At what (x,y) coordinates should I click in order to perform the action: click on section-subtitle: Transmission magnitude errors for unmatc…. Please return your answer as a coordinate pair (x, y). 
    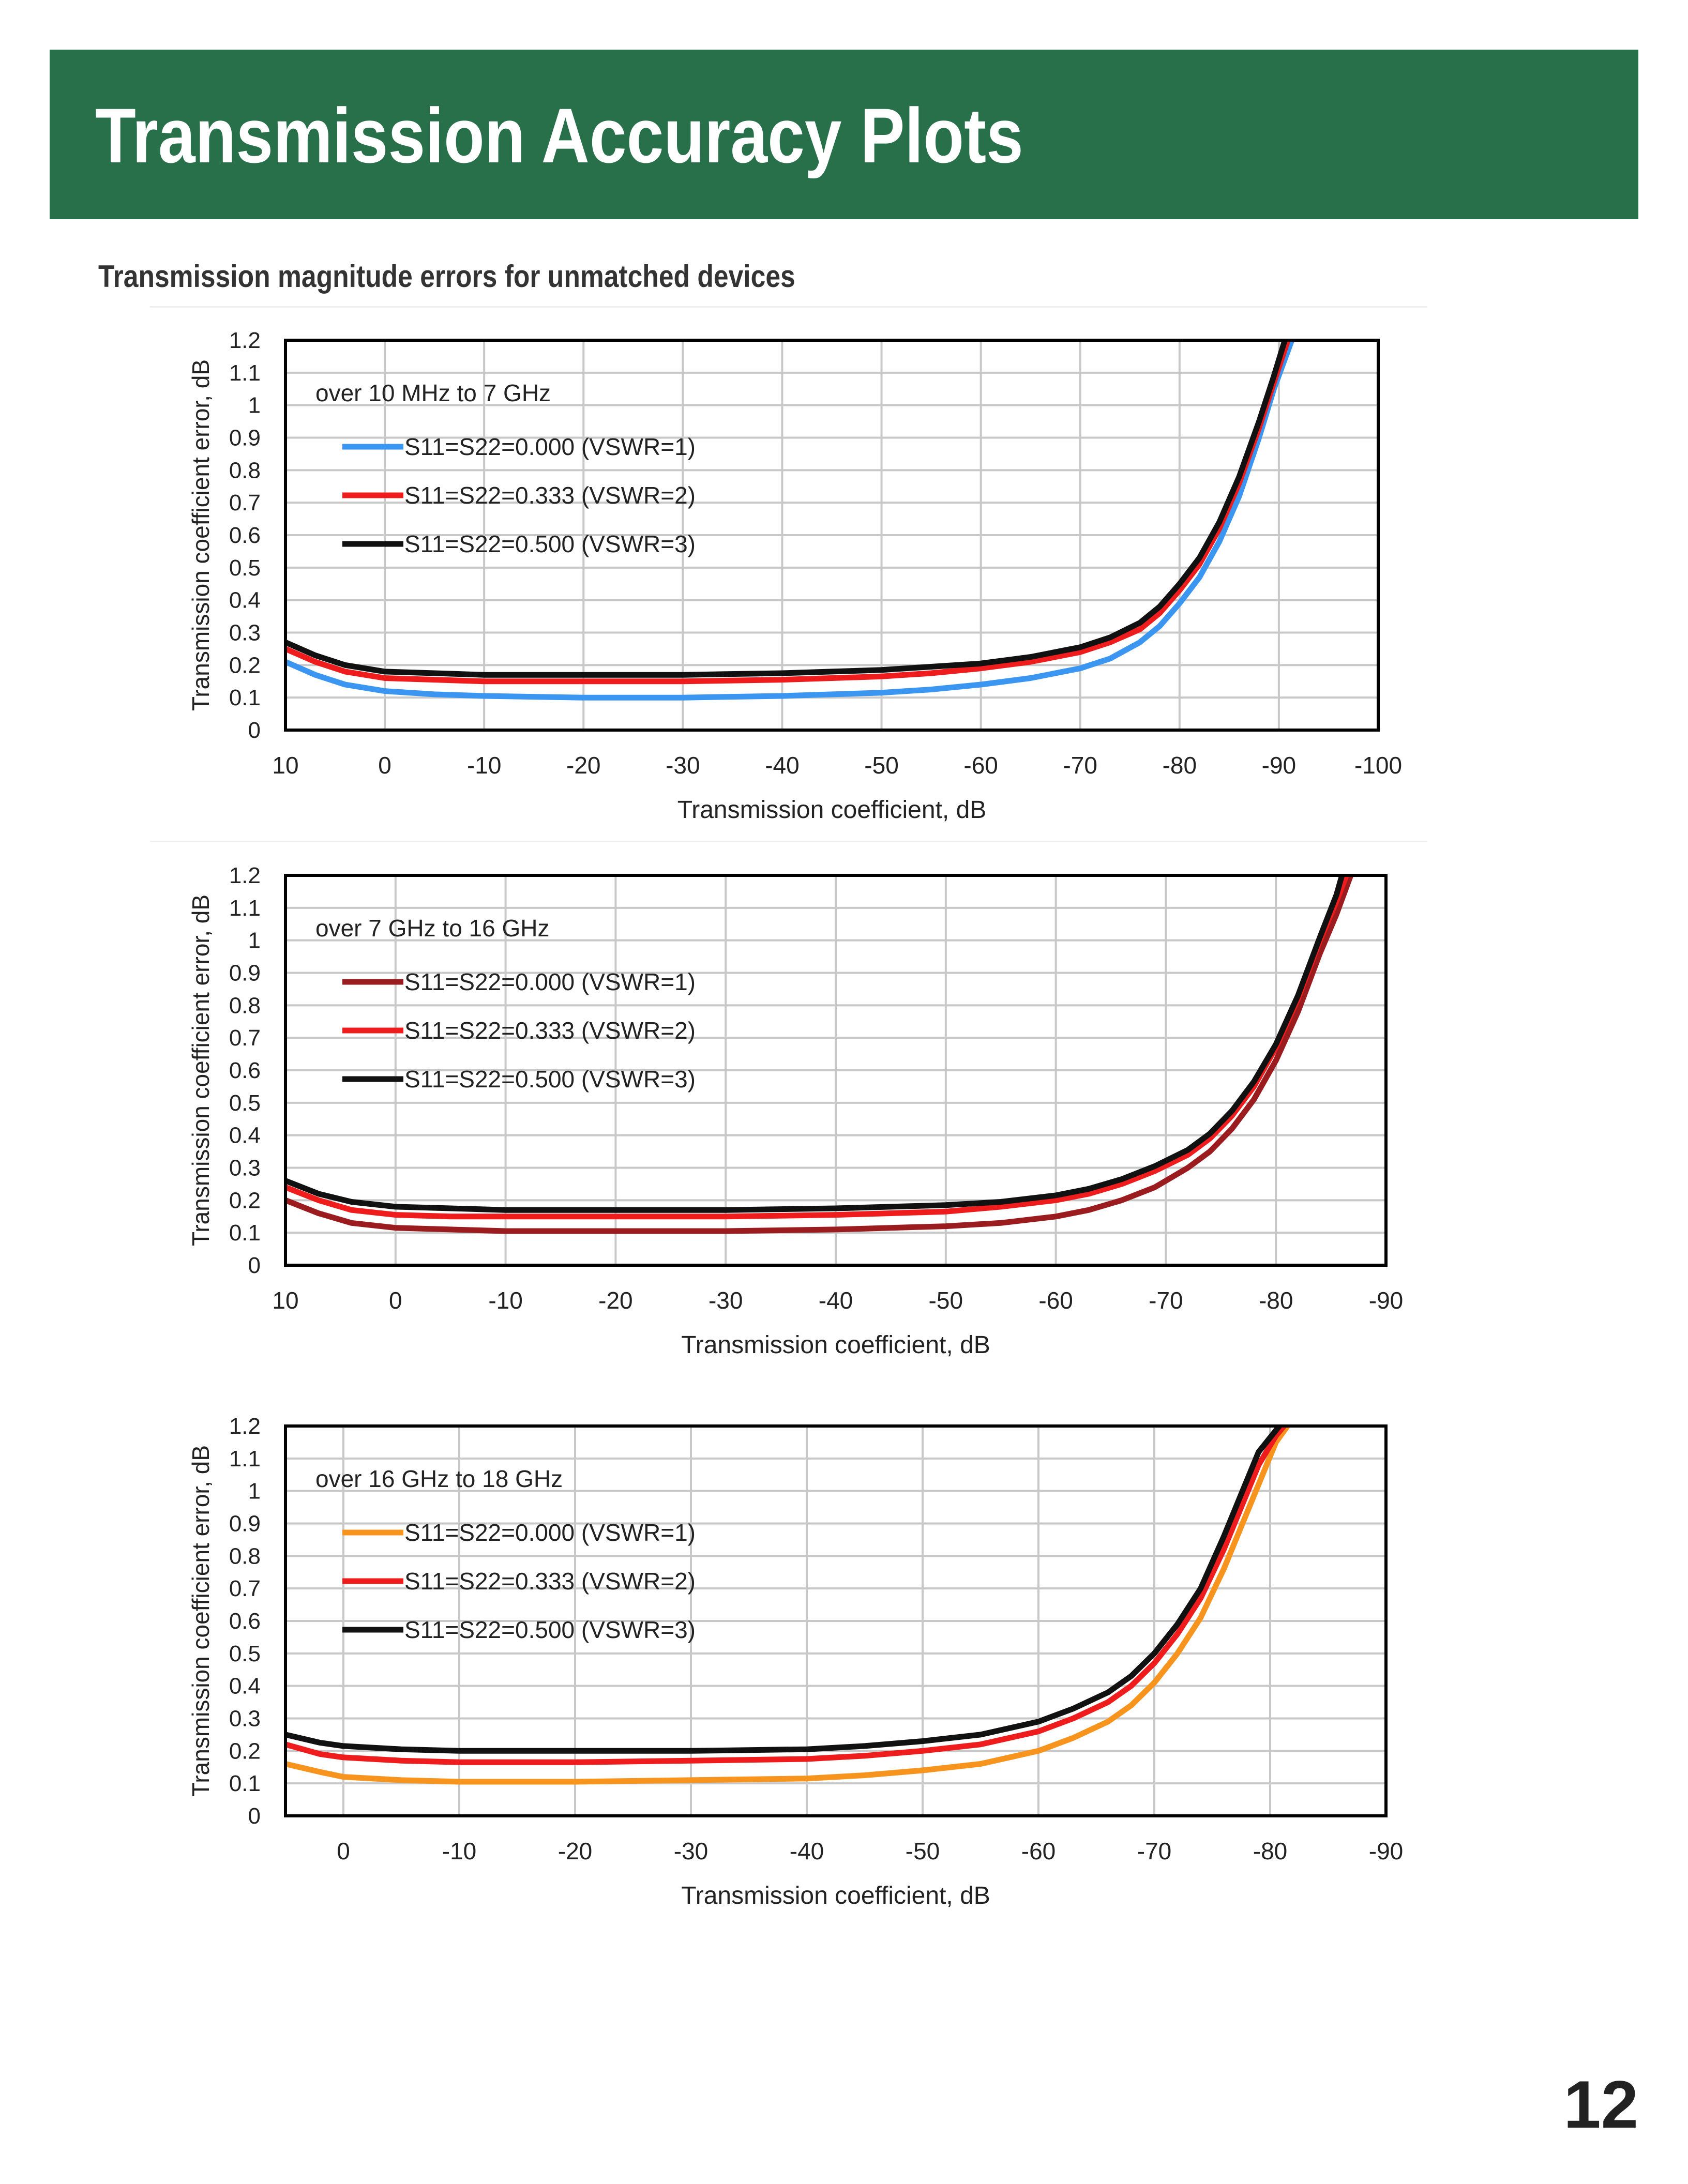
    Looking at the image, I should click on (447, 276).